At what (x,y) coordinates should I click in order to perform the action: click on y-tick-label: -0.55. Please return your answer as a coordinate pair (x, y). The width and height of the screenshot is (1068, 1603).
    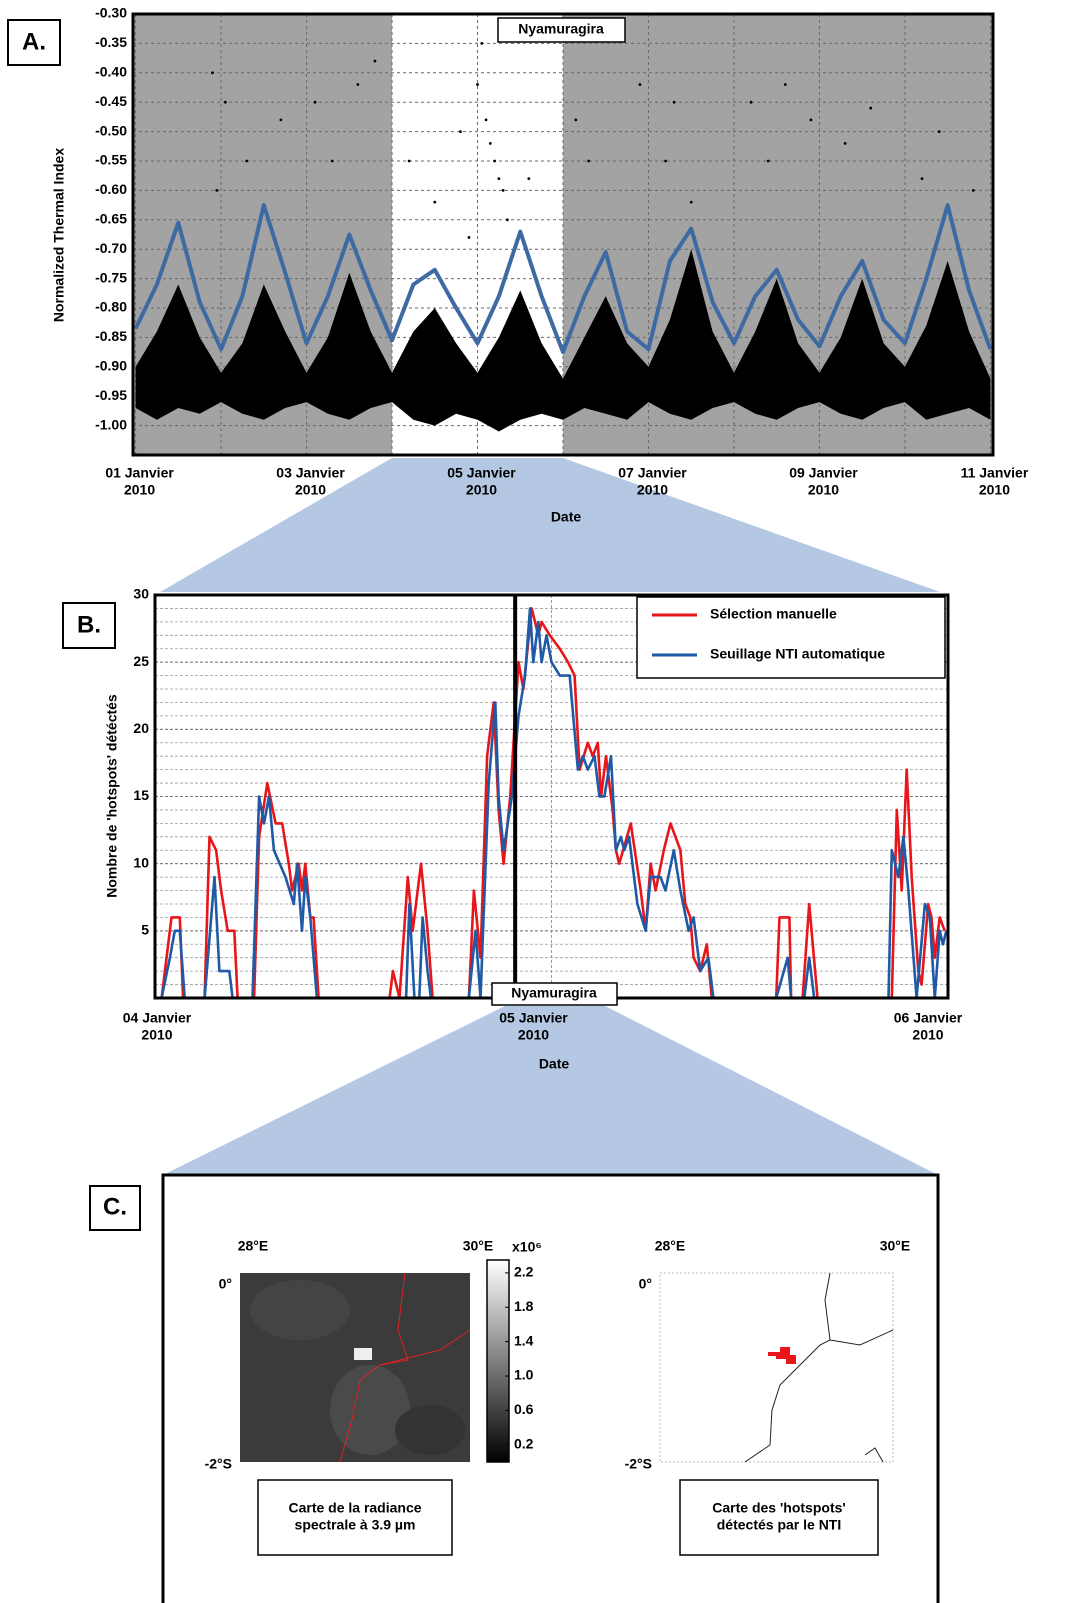
    Looking at the image, I should click on (111, 160).